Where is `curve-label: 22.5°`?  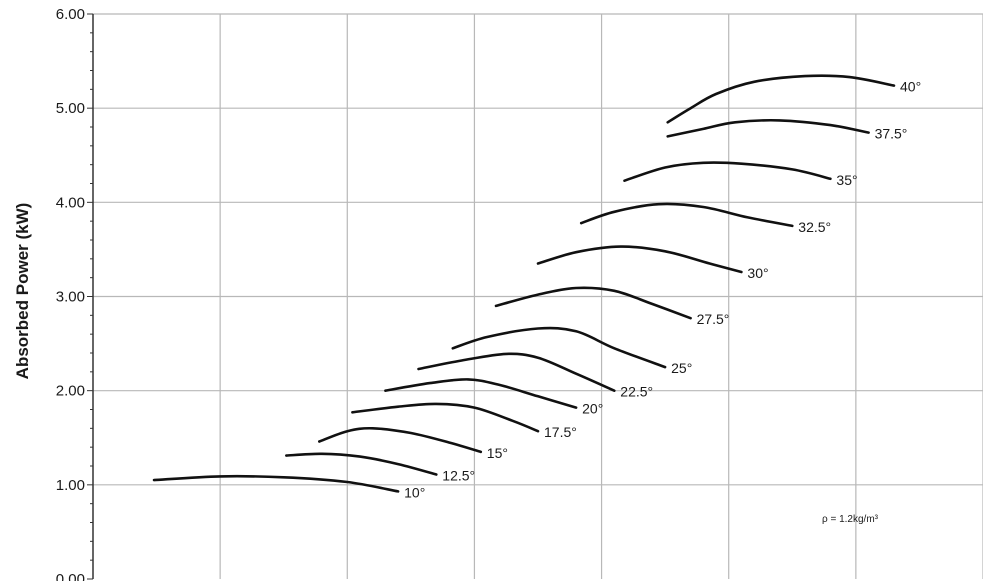
curve-label: 22.5° is located at coordinates (636, 392).